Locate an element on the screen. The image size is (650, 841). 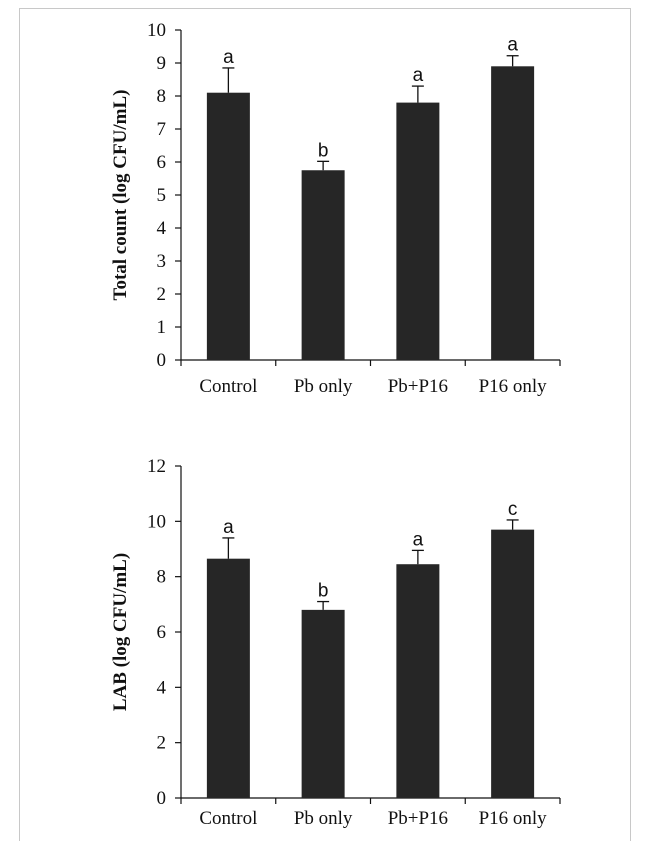
y-tick-label: 3 is located at coordinates (162, 261).